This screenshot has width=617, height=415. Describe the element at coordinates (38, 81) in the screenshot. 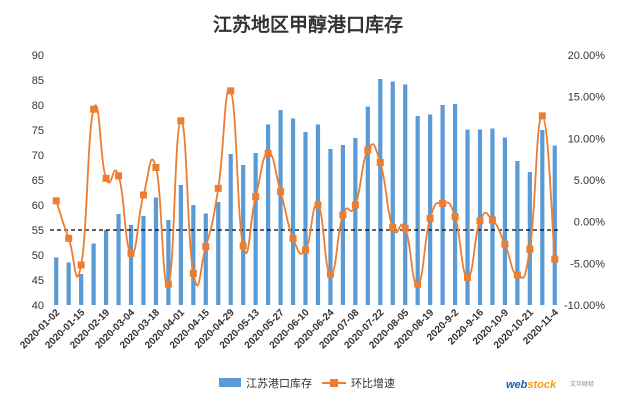

I see `left-tick-label: 85` at that location.